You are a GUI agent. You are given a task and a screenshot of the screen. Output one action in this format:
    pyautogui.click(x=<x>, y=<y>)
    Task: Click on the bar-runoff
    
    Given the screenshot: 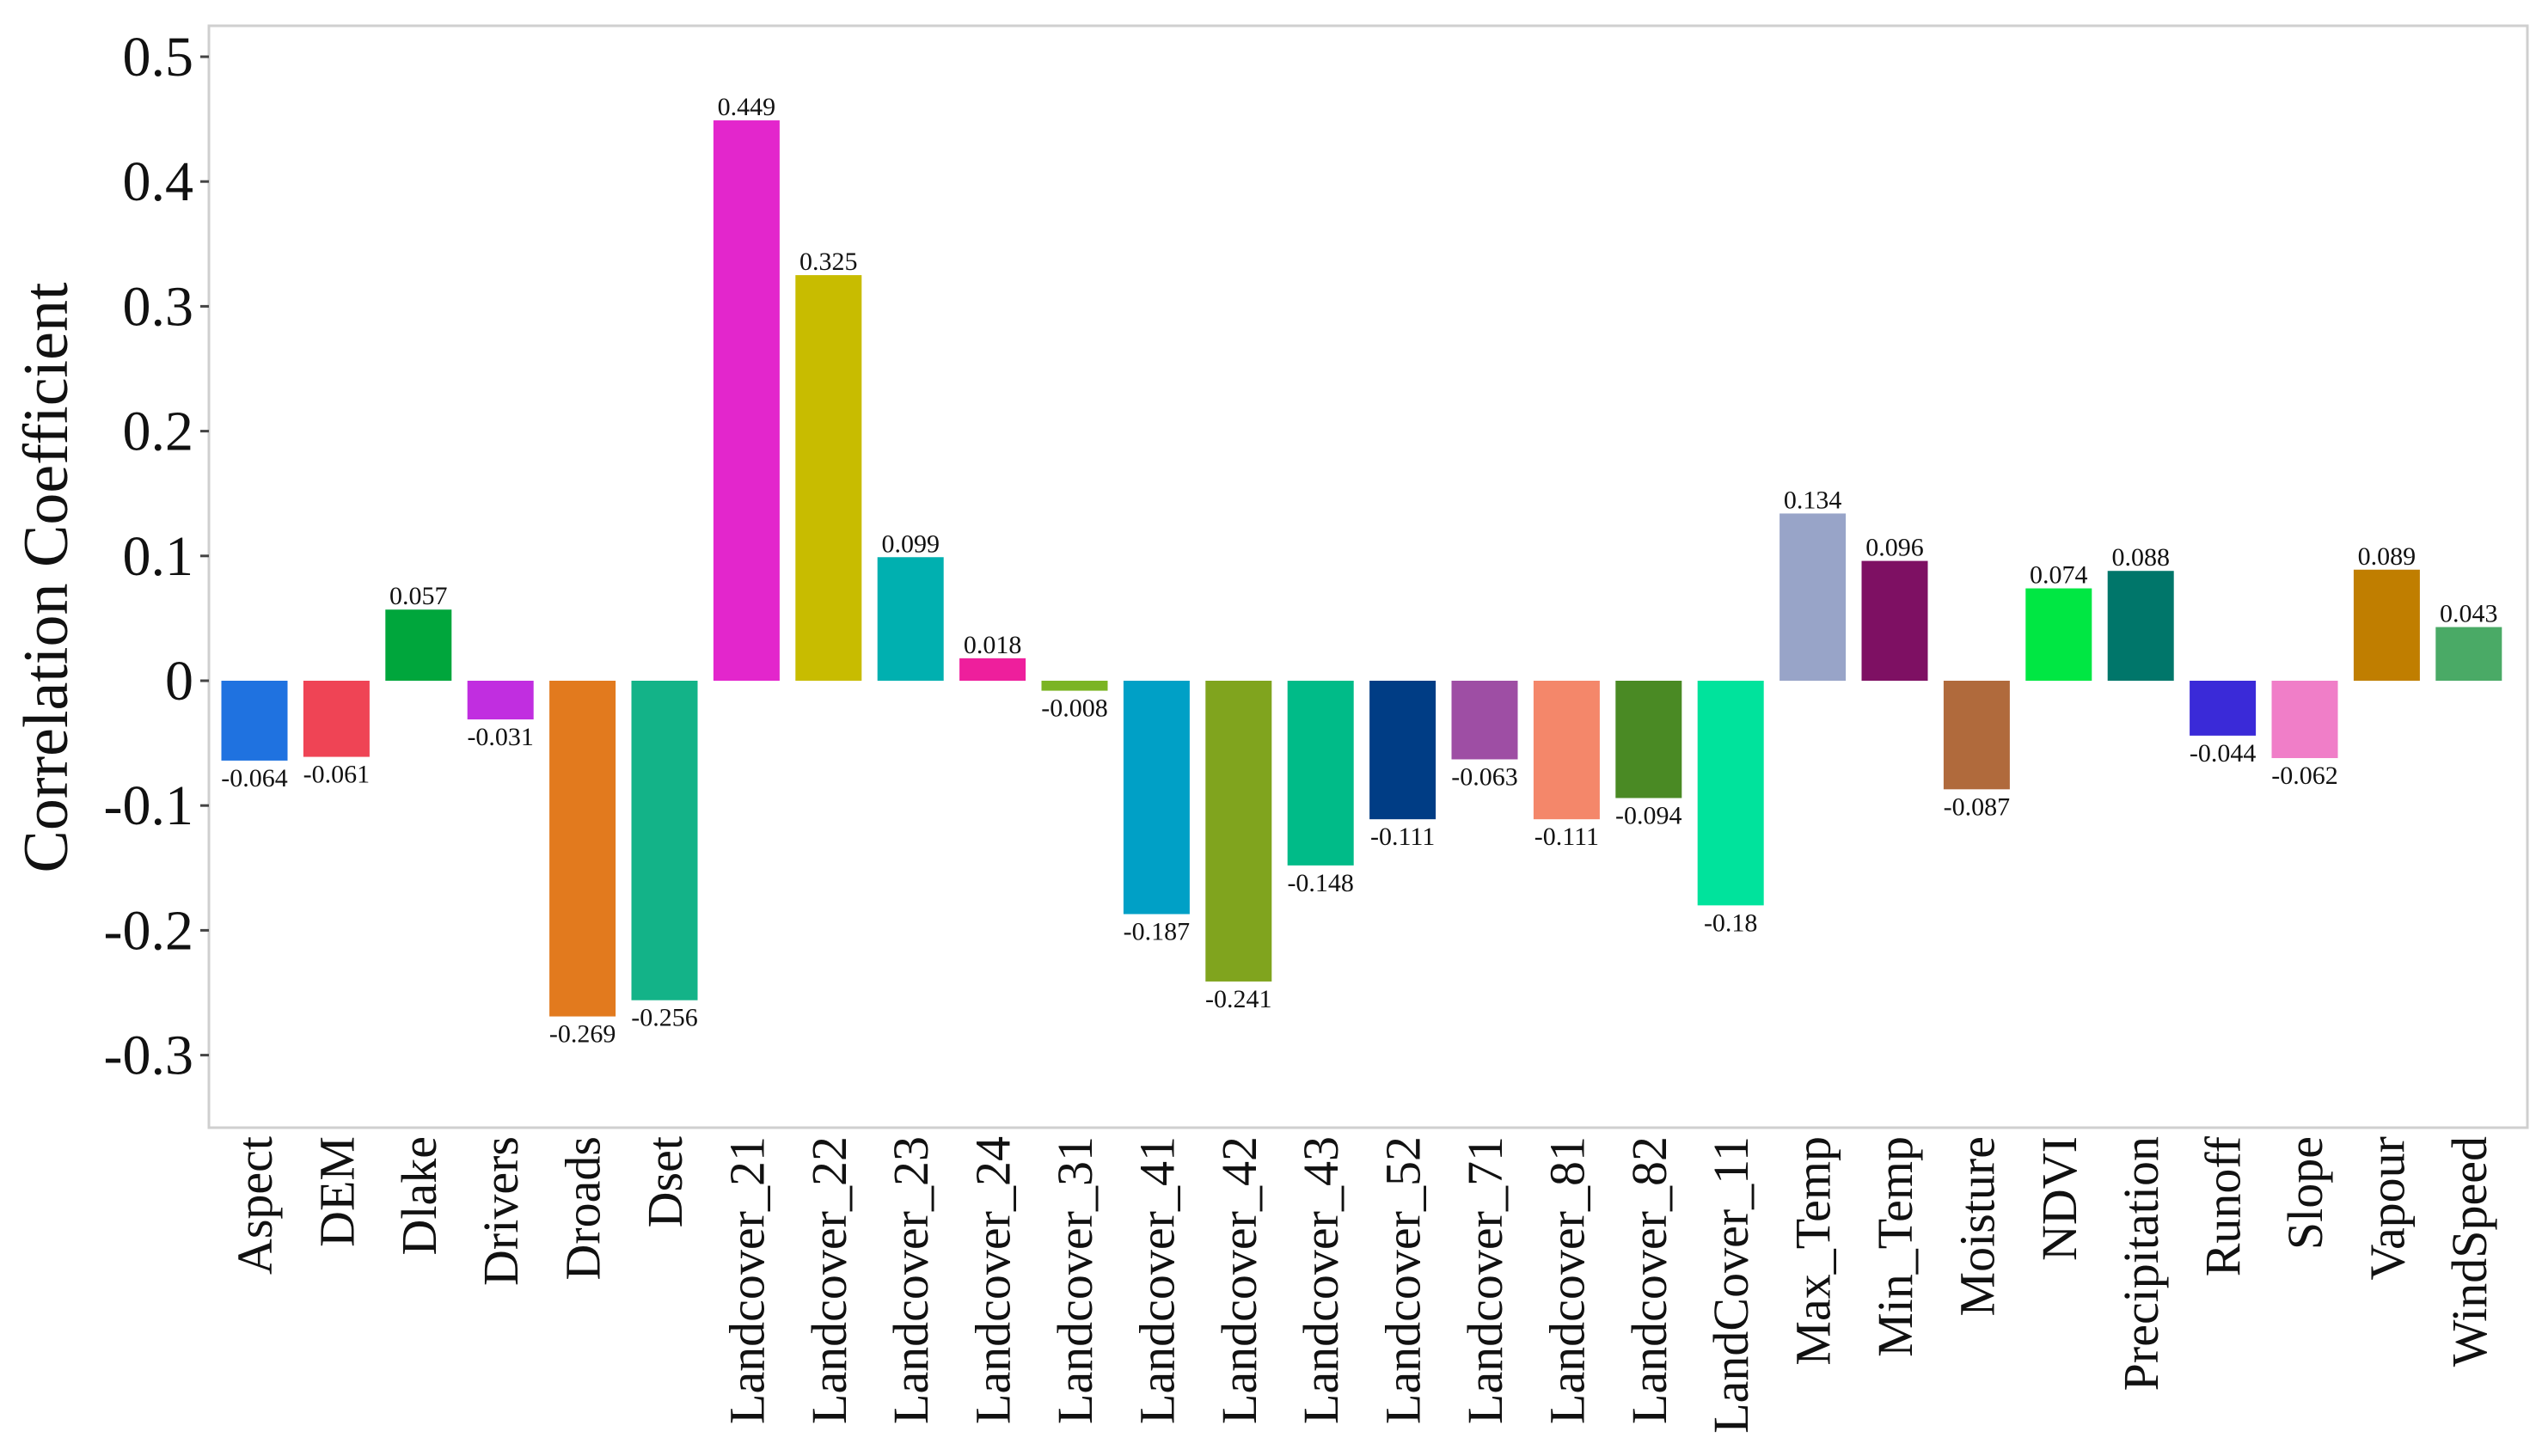 What is the action you would take?
    pyautogui.click(x=2224, y=709)
    